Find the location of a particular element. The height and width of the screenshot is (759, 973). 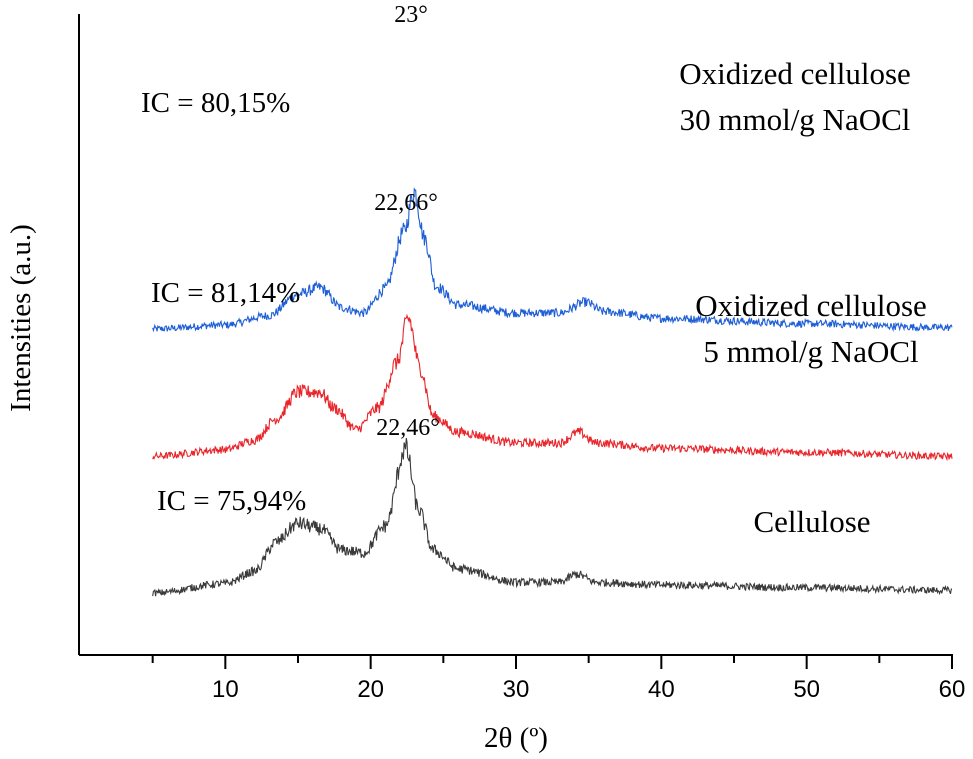

series-label: 5 mmol/g NaOCl is located at coordinates (810, 351).